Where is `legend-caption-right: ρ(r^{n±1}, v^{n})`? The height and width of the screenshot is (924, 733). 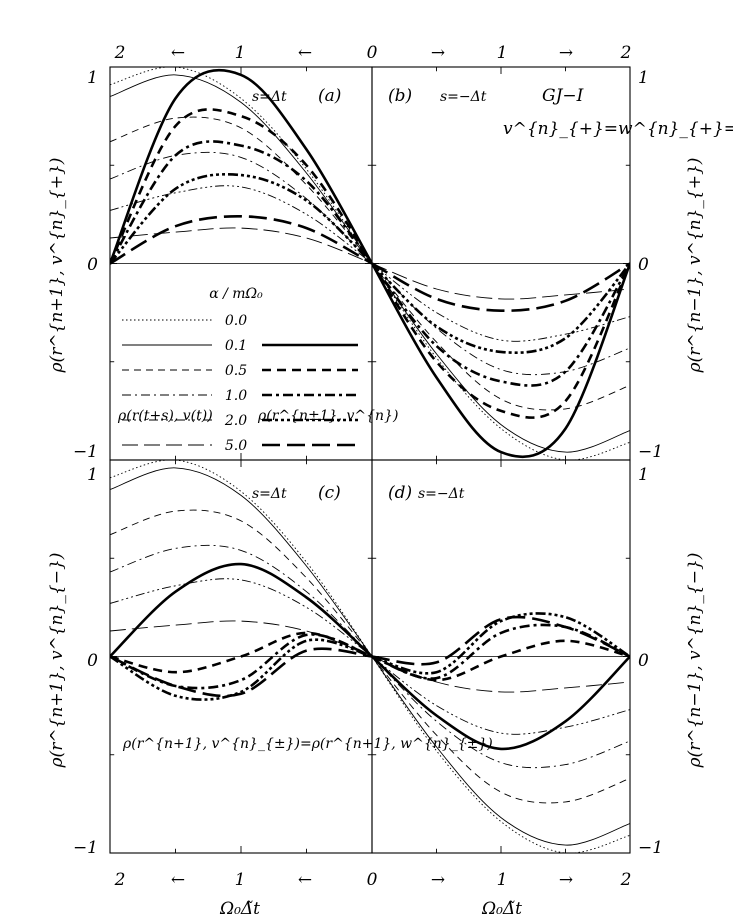
legend-caption-right: ρ(r^{n±1}, v^{n}) is located at coordinates (327, 416).